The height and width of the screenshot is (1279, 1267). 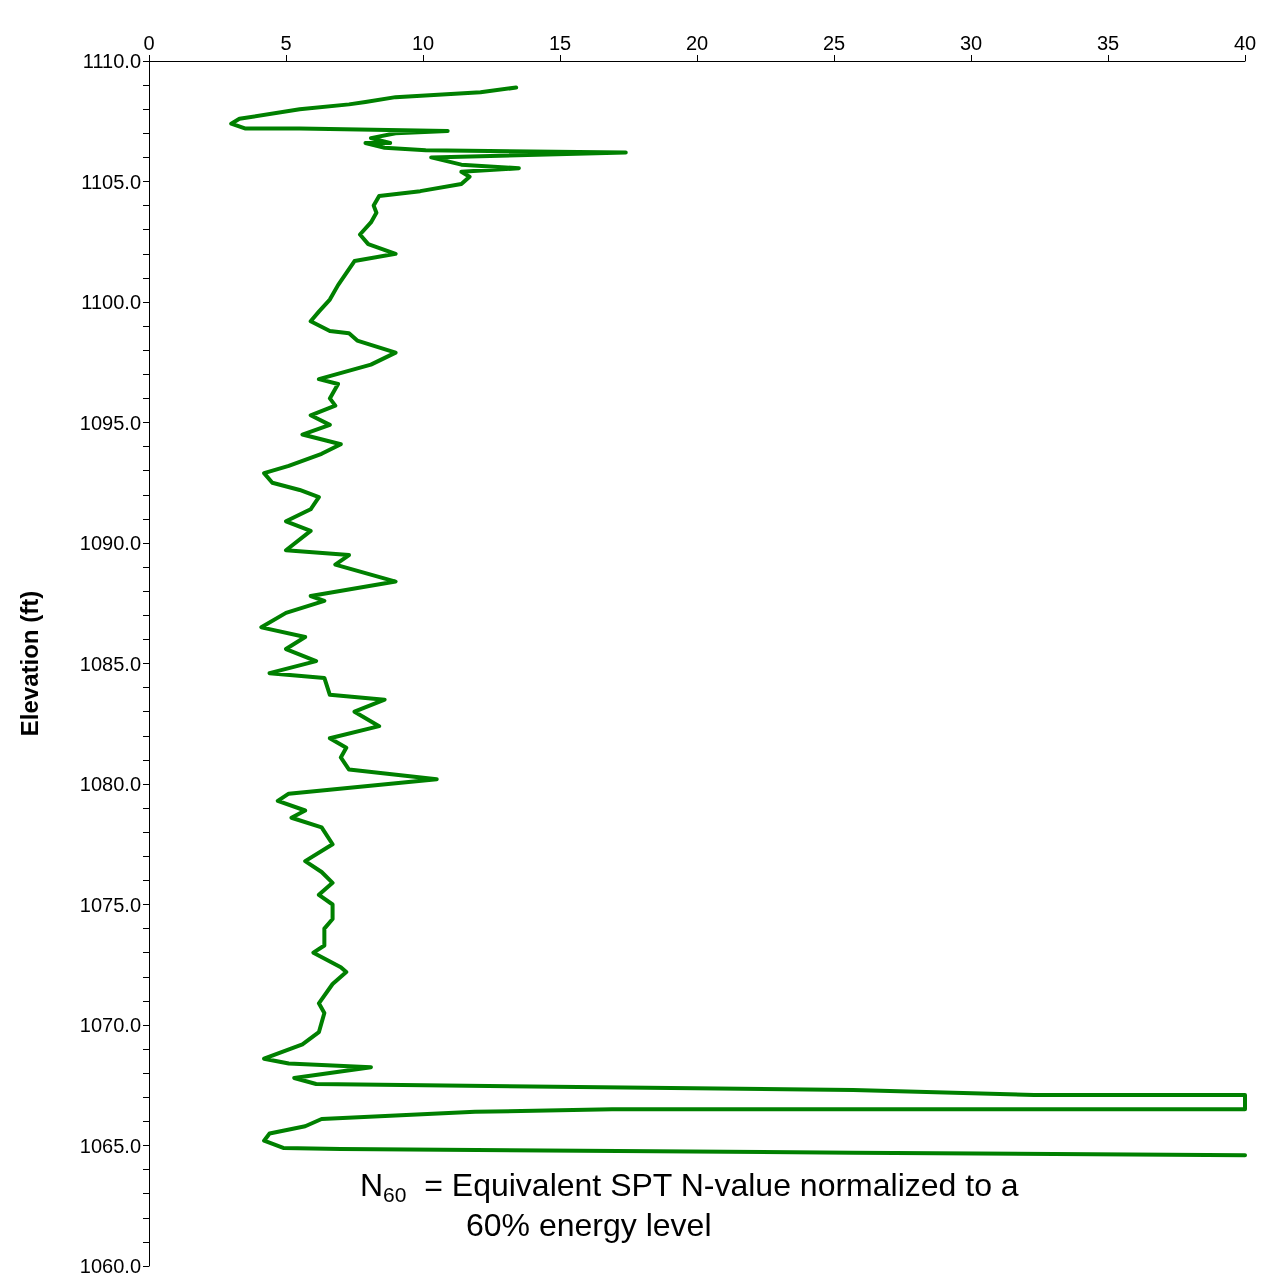 I want to click on y-tick-label: 1110.0, so click(x=111, y=61).